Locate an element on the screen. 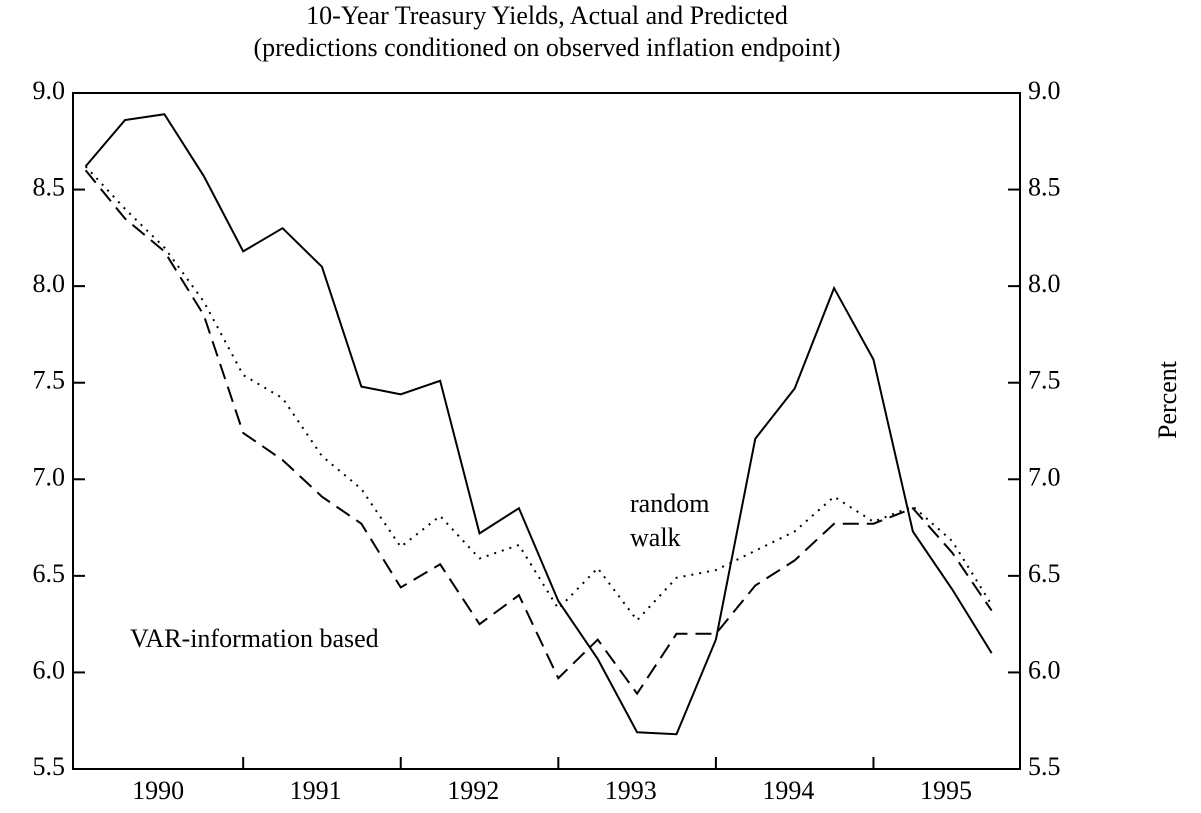 Image resolution: width=1201 pixels, height=813 pixels. y-tick-label: 5.5 is located at coordinates (49, 766).